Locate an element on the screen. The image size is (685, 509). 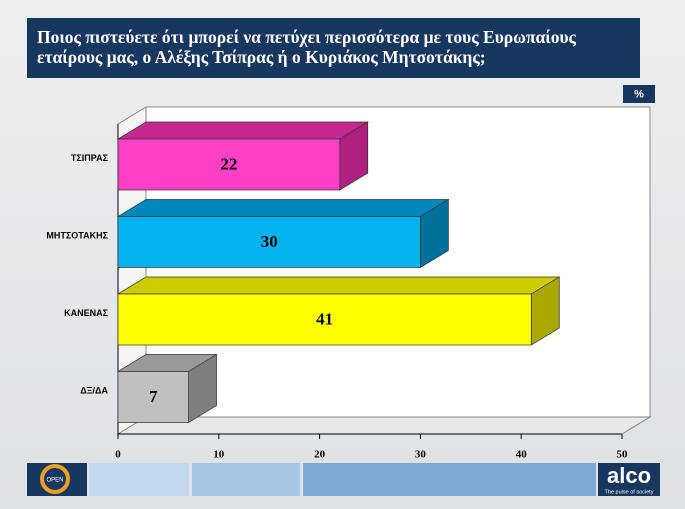
value-label: 7 is located at coordinates (153, 396).